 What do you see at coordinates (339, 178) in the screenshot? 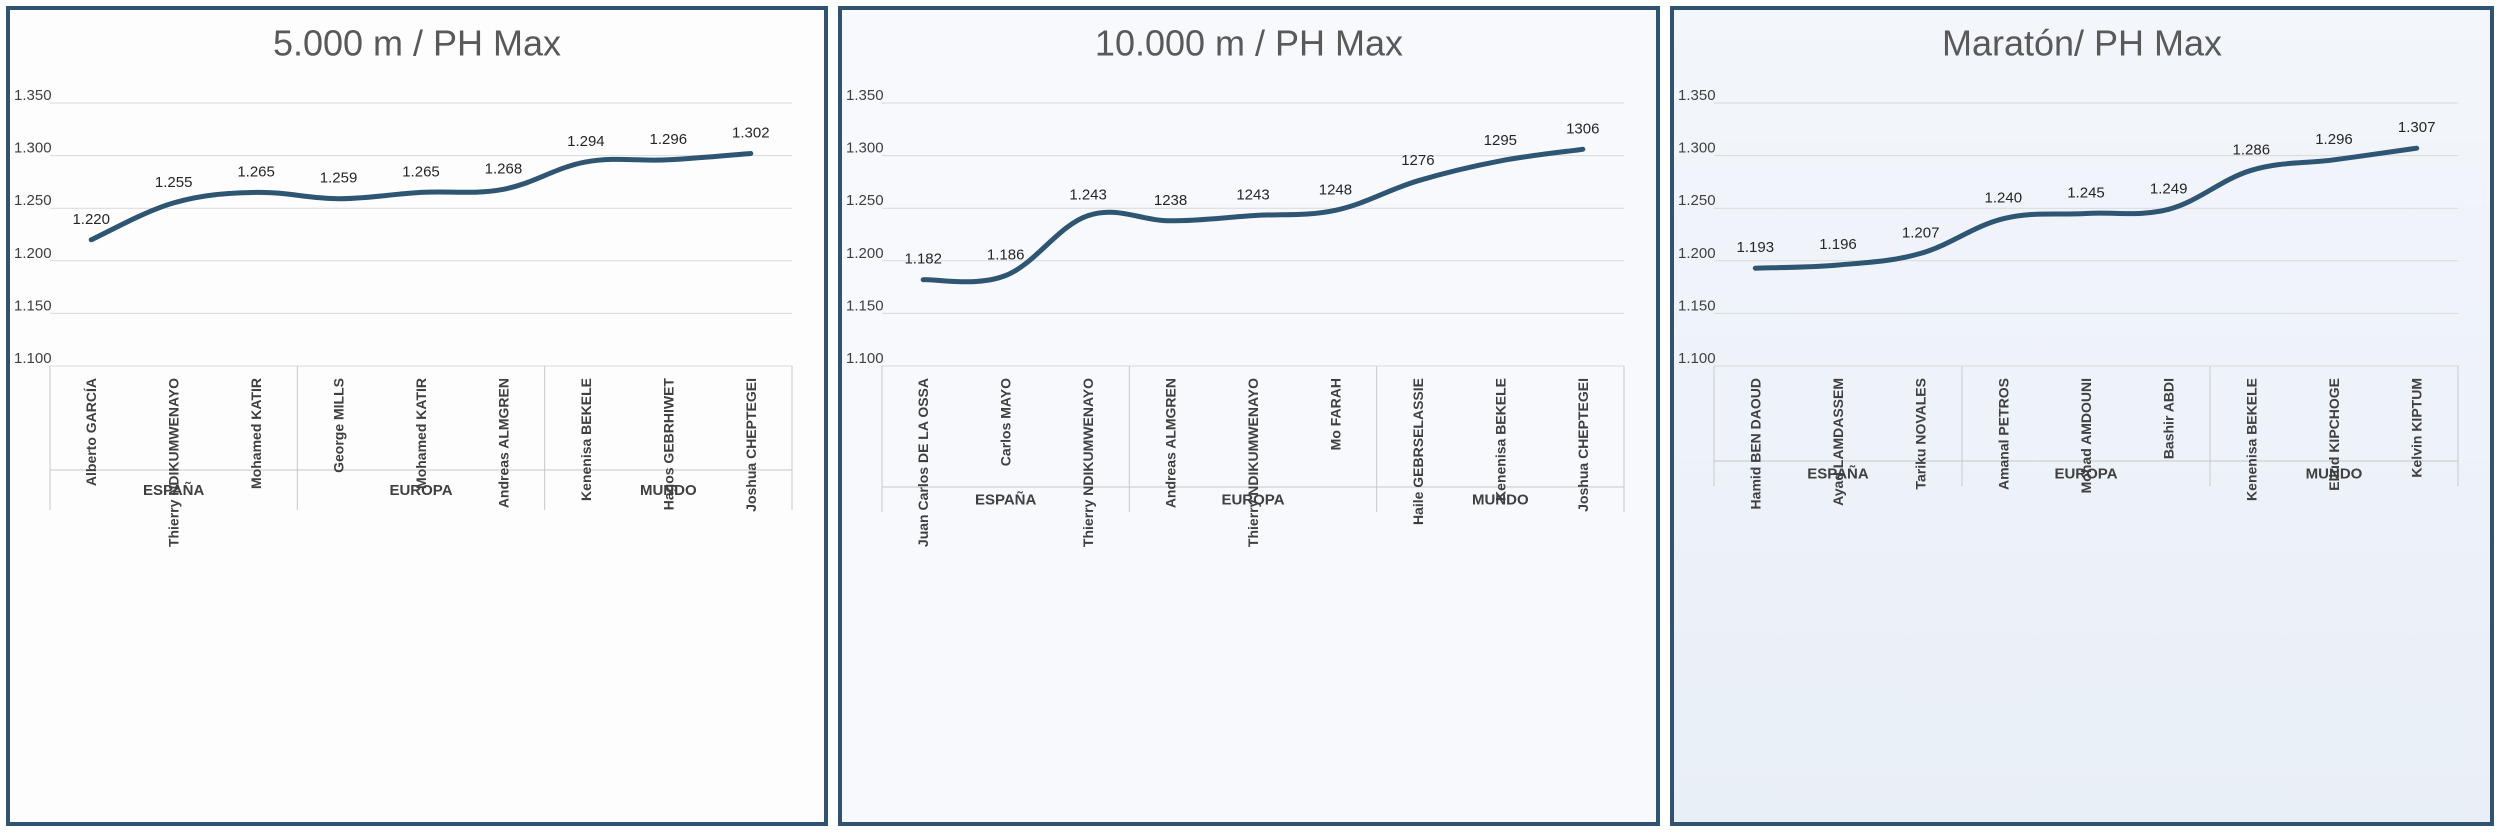
I see `data-label: 1.259` at bounding box center [339, 178].